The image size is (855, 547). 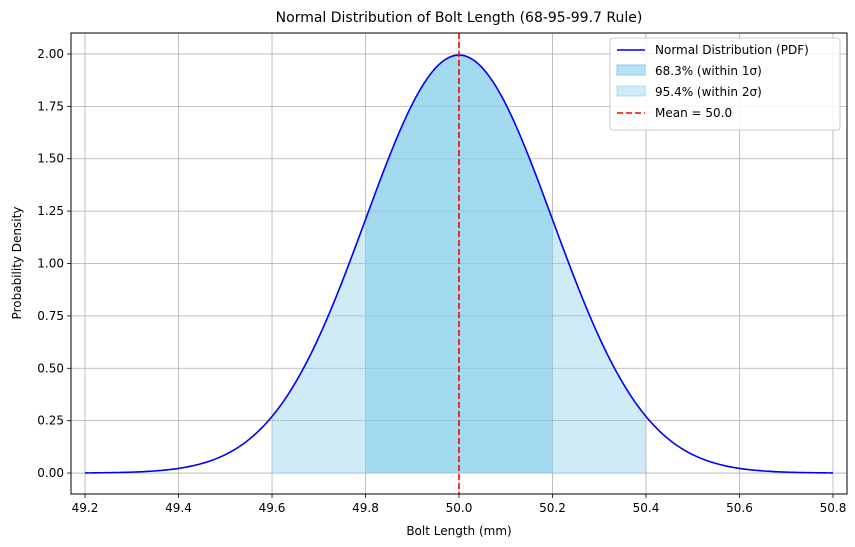 I want to click on y-tick-label: 1.00, so click(x=50, y=264).